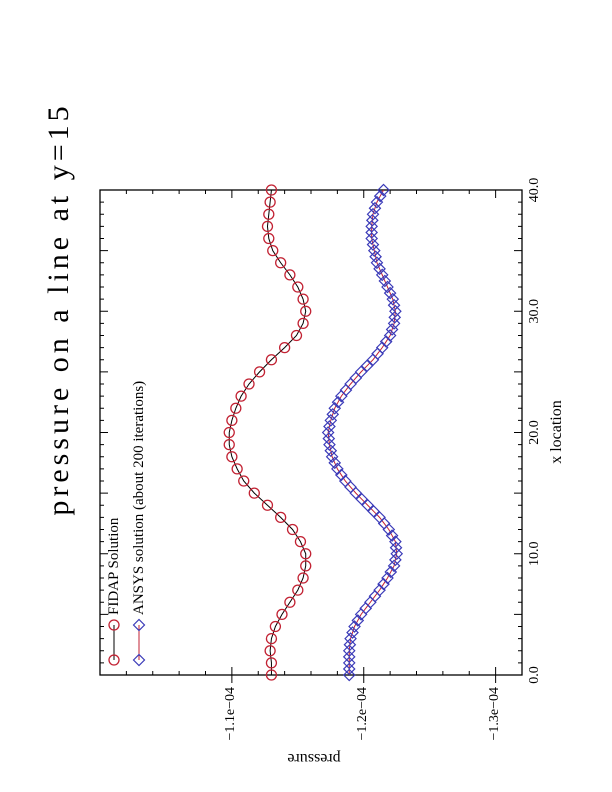  I want to click on x-axis-label: x location, so click(556, 432).